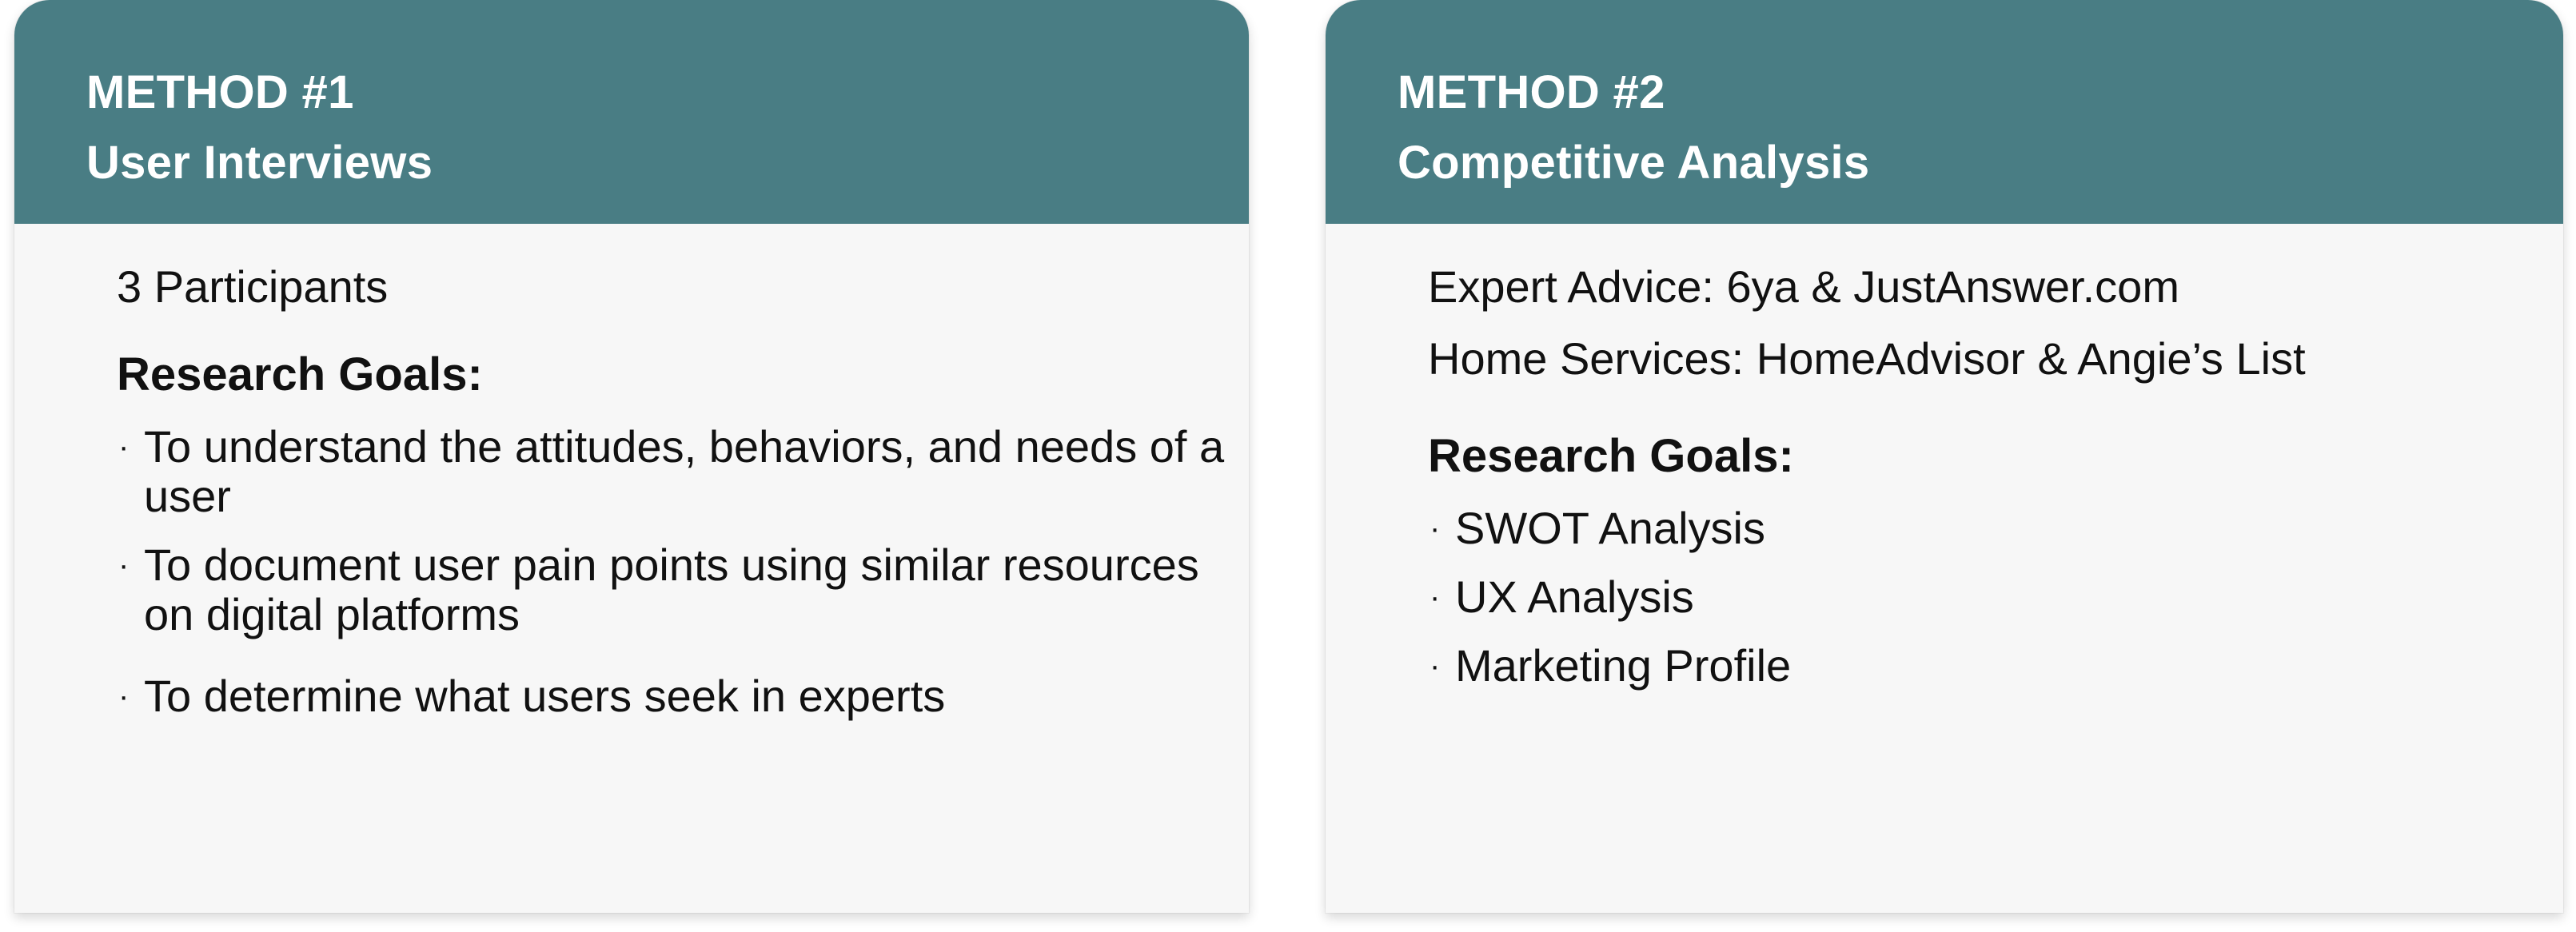 The height and width of the screenshot is (932, 2576). Describe the element at coordinates (1996, 666) in the screenshot. I see `list-item: · Marketing Profile` at that location.